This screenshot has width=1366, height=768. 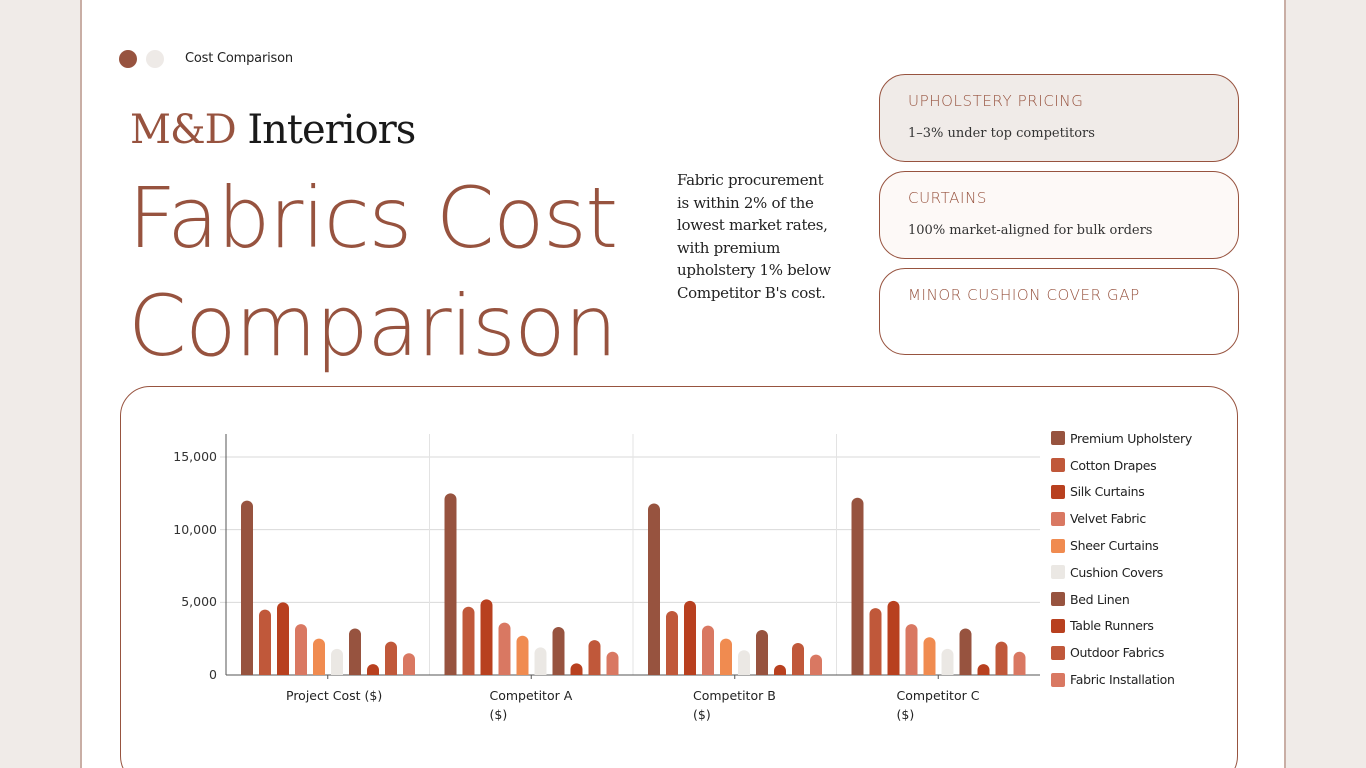 What do you see at coordinates (1131, 438) in the screenshot?
I see `legend-label: Premium Upholstery` at bounding box center [1131, 438].